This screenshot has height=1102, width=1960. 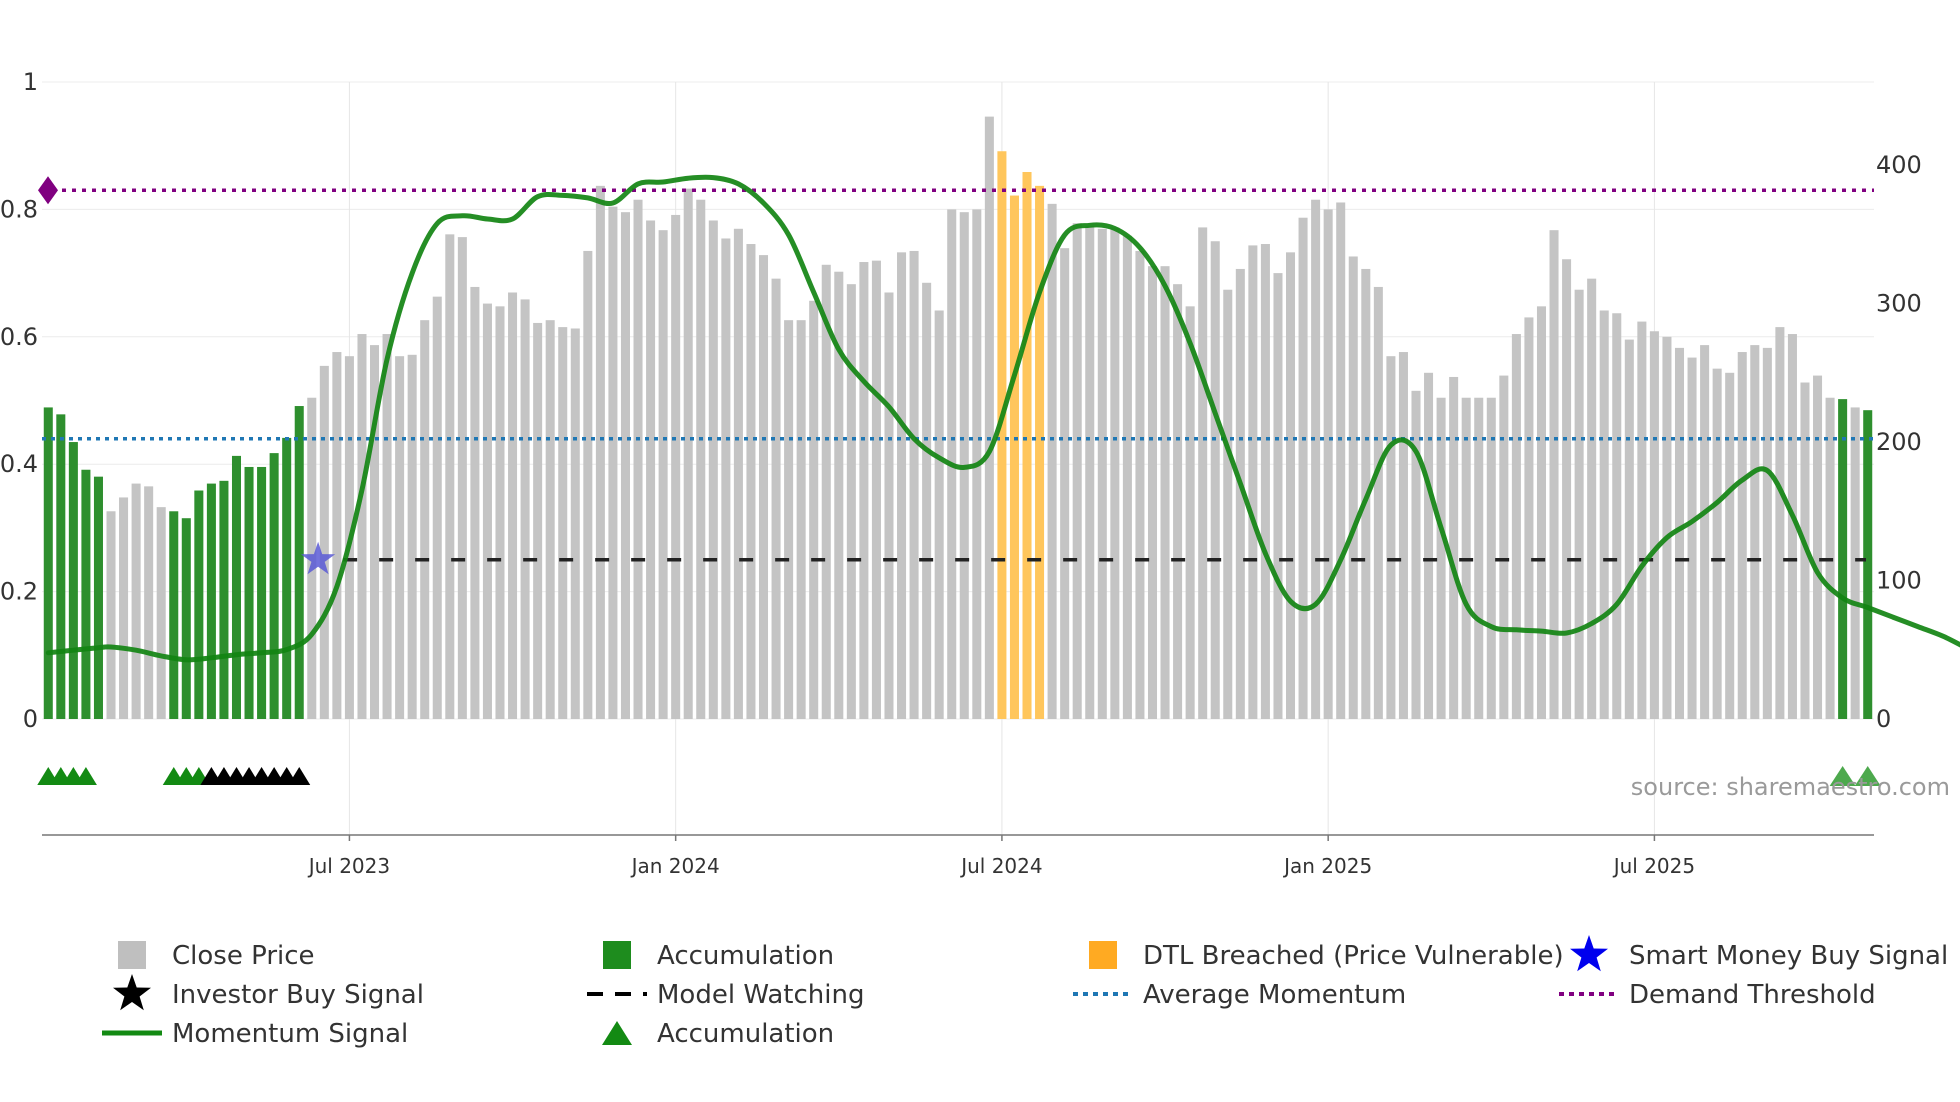 What do you see at coordinates (318, 558) in the screenshot?
I see `smart-money-buy-star` at bounding box center [318, 558].